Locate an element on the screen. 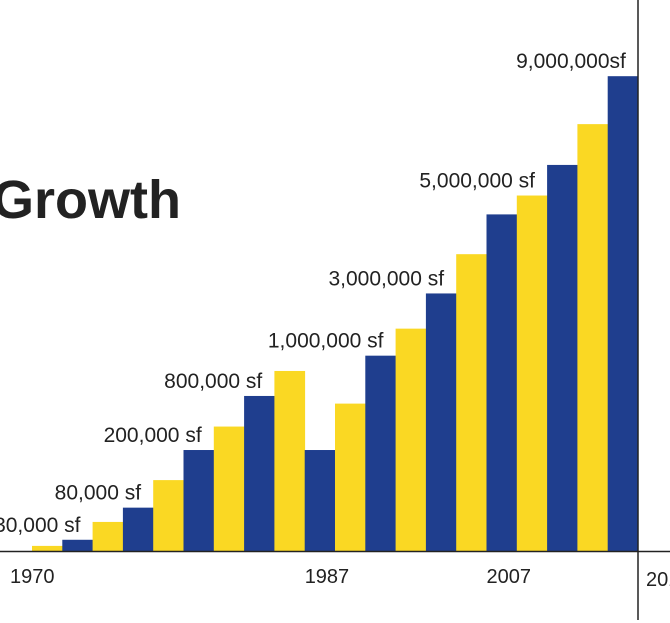  chart-title: Growth is located at coordinates (90, 200).